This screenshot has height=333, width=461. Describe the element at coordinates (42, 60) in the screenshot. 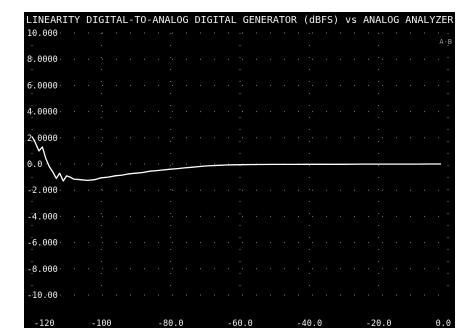

I see `y-tick-label: 8.0000` at that location.